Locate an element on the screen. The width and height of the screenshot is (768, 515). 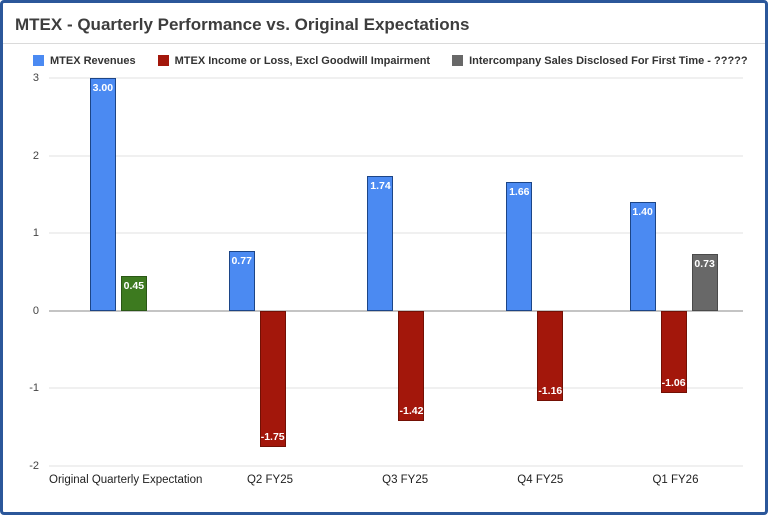
bar-value-label: 1.40 is located at coordinates (642, 212).